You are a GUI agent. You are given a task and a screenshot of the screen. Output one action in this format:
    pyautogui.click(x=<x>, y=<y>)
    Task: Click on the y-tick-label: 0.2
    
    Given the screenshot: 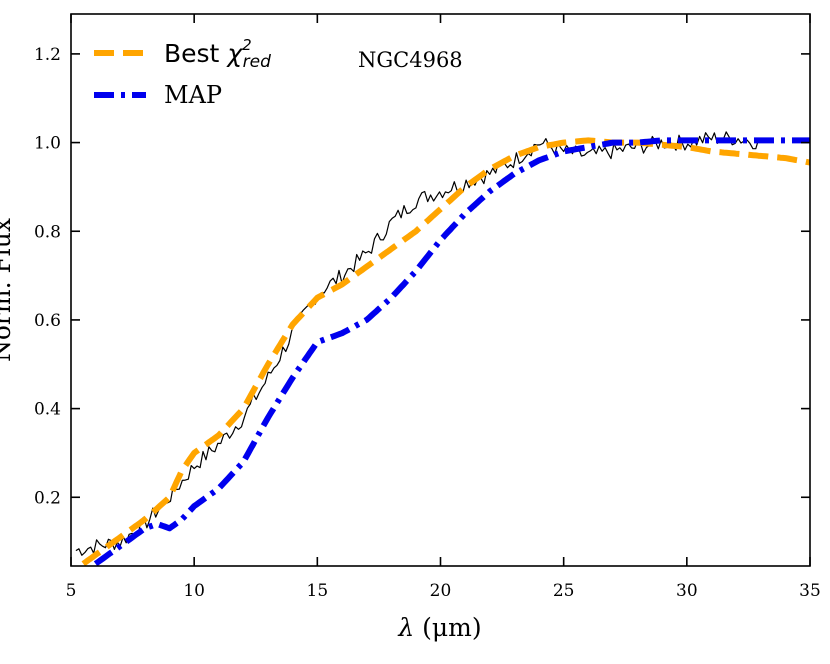 What is the action you would take?
    pyautogui.click(x=47, y=498)
    